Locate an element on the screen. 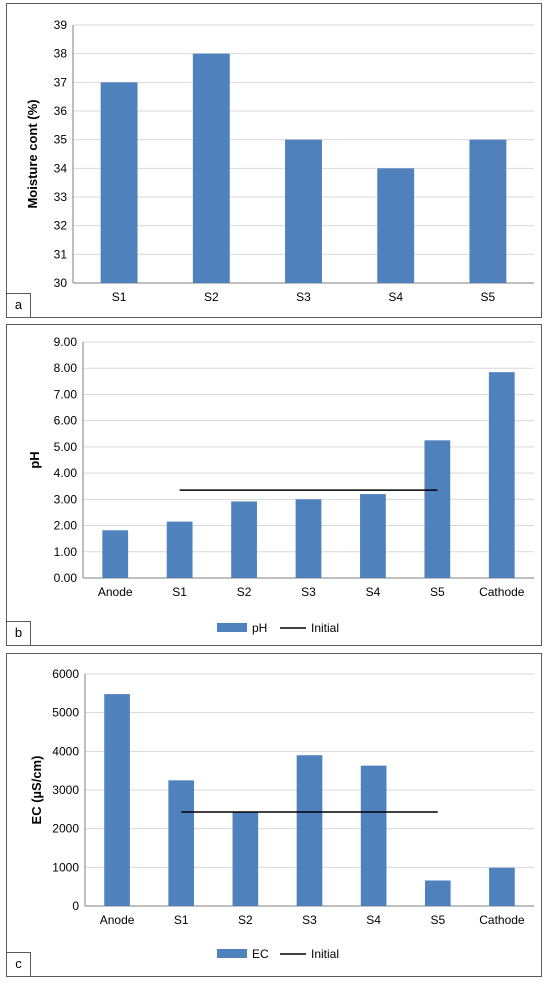 This screenshot has height=985, width=550. y-tick-label: 3.00 is located at coordinates (66, 499).